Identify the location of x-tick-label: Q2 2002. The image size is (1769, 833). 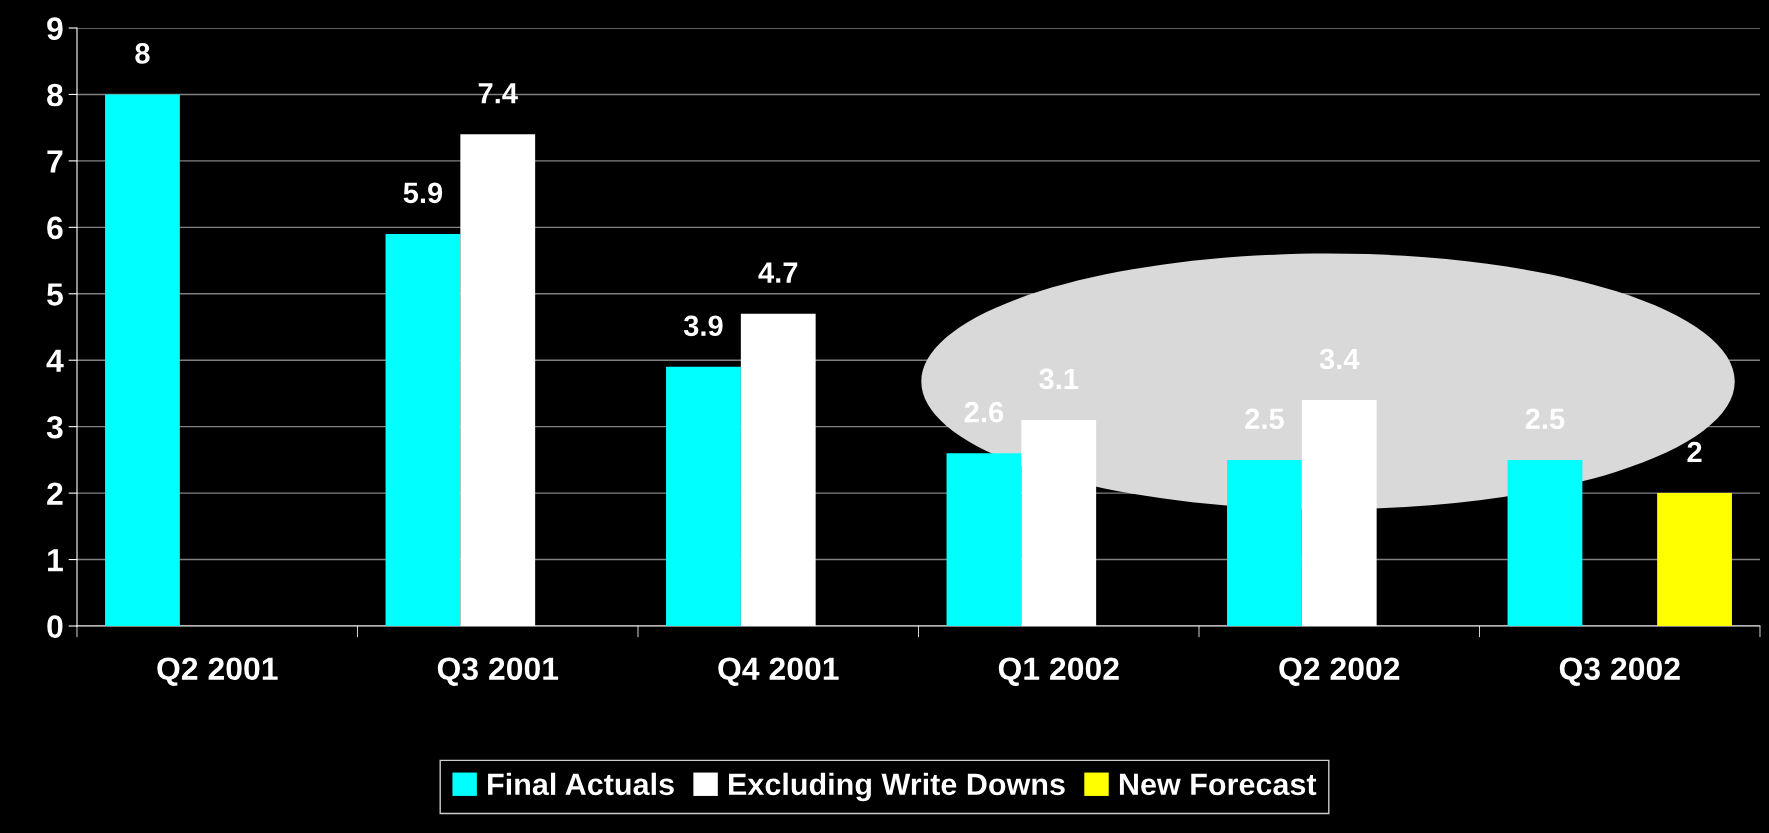
(1339, 671).